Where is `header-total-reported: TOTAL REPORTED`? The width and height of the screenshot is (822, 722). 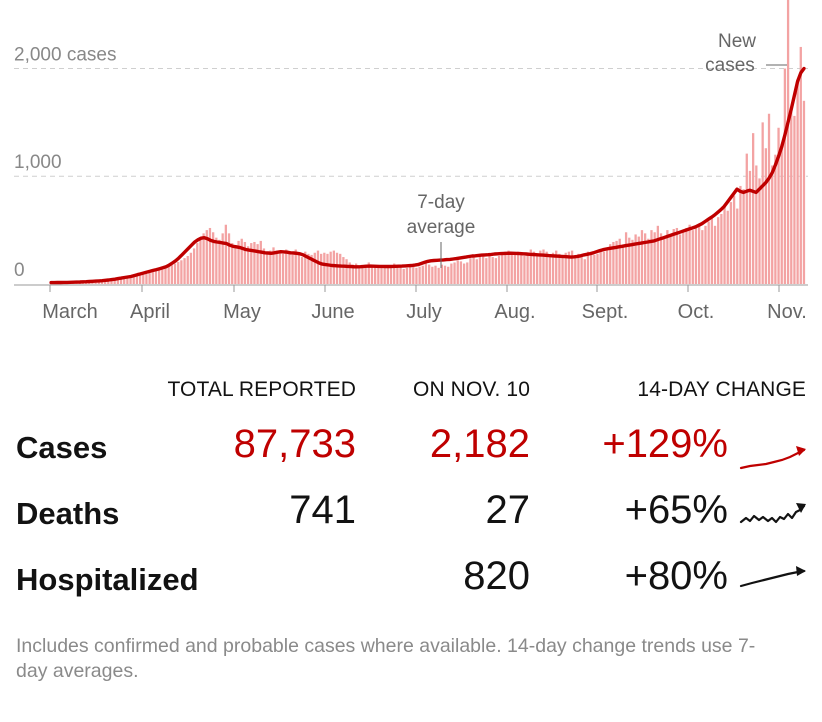
header-total-reported: TOTAL REPORTED is located at coordinates (261, 389).